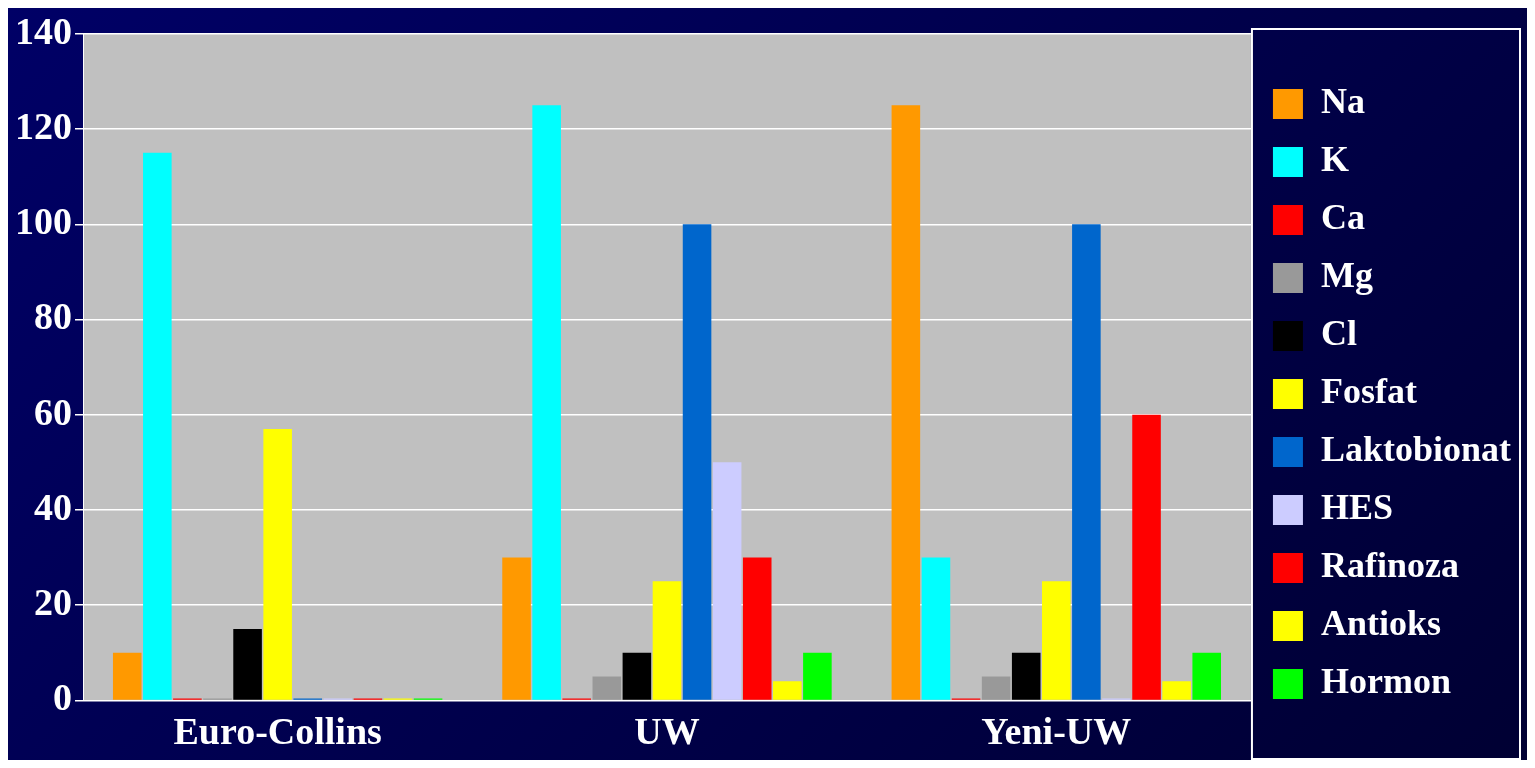  What do you see at coordinates (1385, 681) in the screenshot?
I see `legend-label: Hormon` at bounding box center [1385, 681].